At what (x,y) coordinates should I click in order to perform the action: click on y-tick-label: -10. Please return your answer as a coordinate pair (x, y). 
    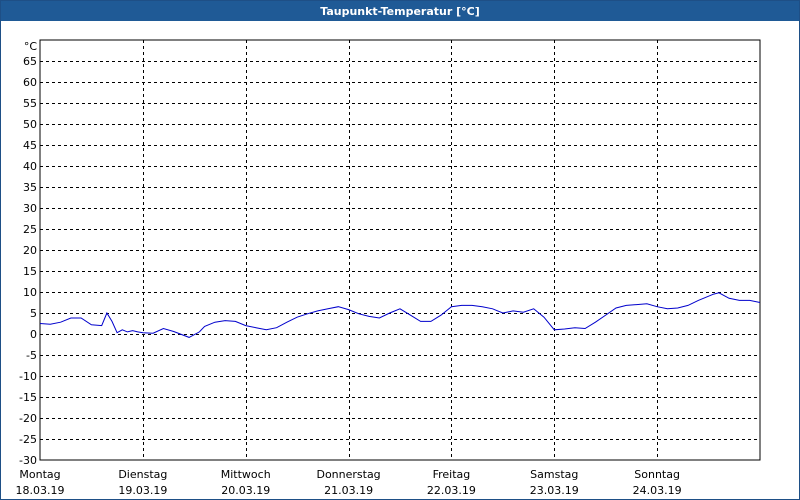
    Looking at the image, I should click on (28, 376).